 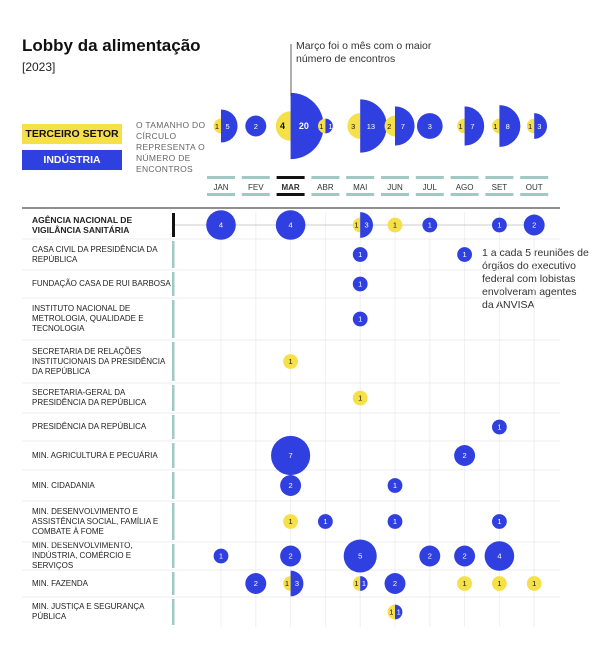 I want to click on cell-0-jan-industria-label: 4, so click(x=221, y=225).